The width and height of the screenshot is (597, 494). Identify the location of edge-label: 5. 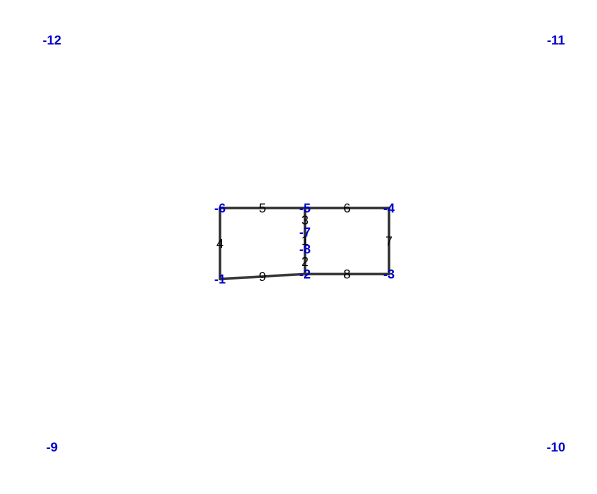
(262, 208).